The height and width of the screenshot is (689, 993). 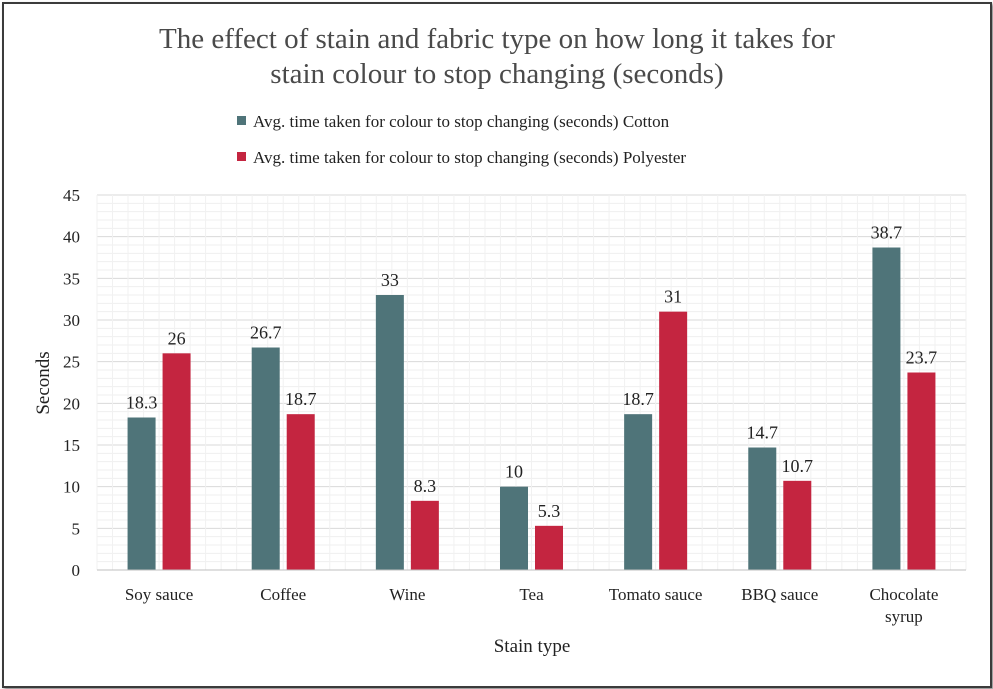 What do you see at coordinates (71, 445) in the screenshot?
I see `y-tick-label: 15` at bounding box center [71, 445].